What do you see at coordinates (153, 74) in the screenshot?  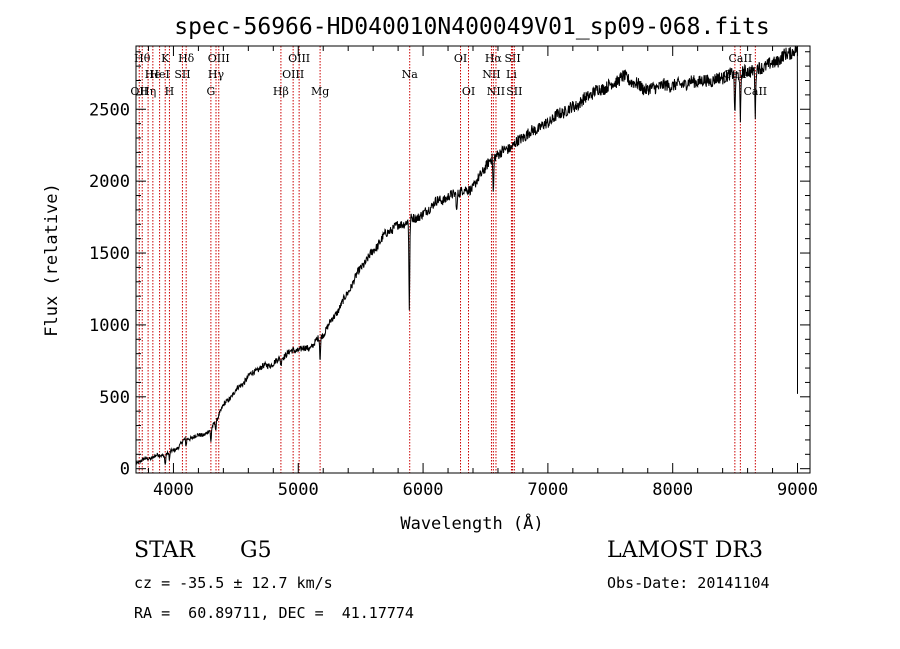 I see `spectral-line-label: He` at bounding box center [153, 74].